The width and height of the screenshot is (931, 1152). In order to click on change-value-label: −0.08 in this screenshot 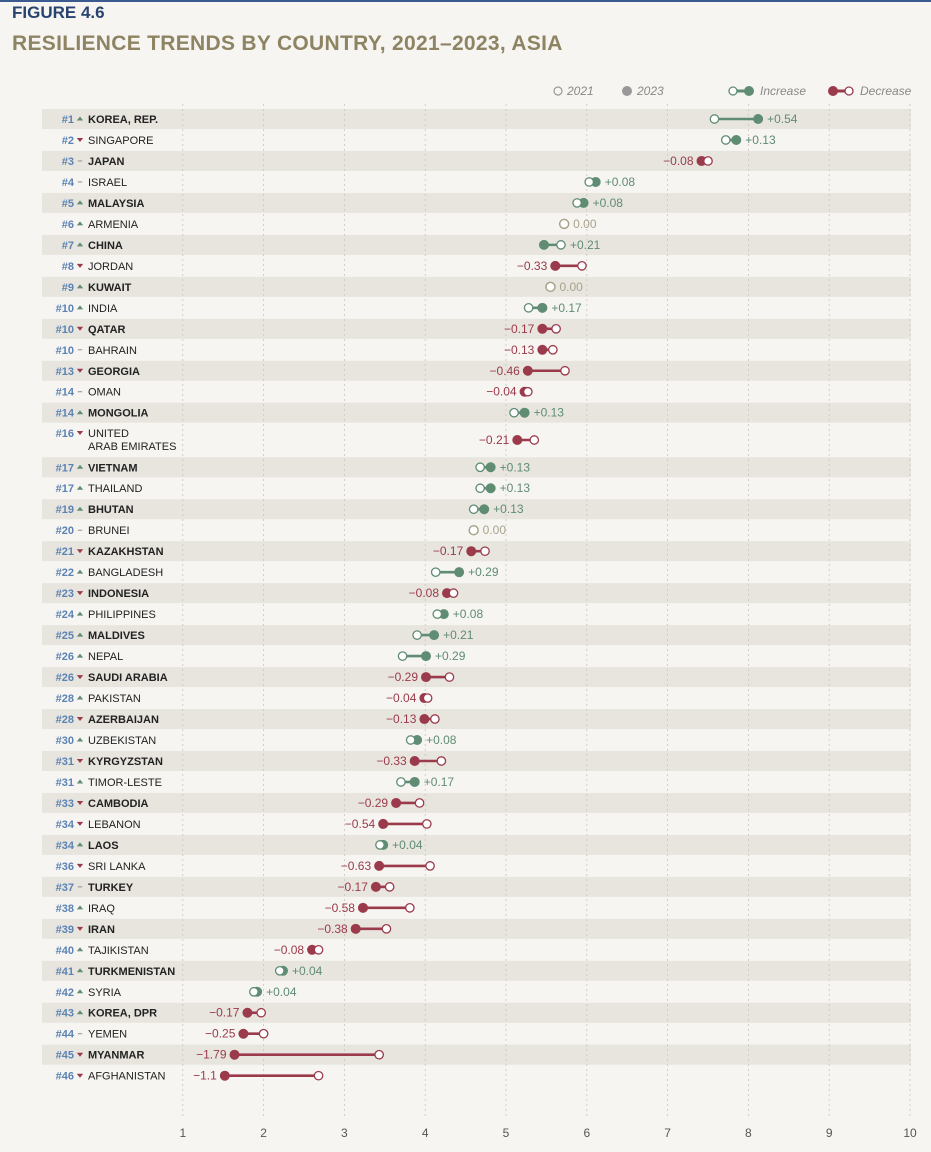, I will do `click(289, 950)`.